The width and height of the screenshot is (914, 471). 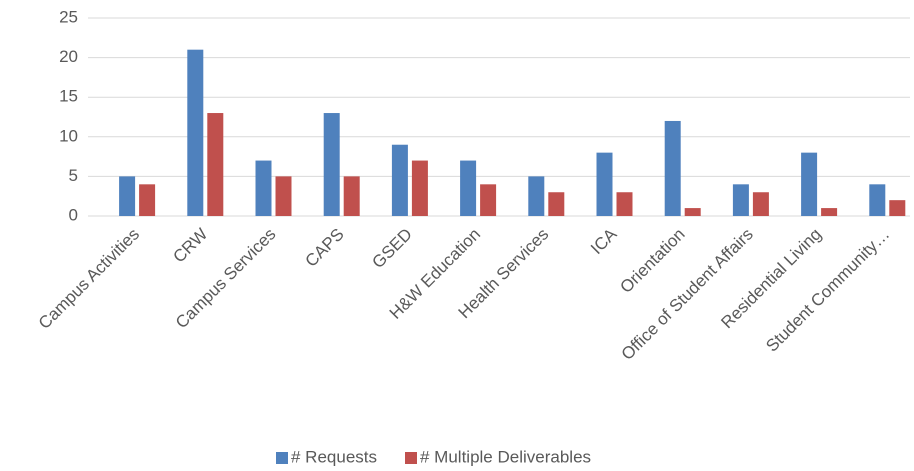 I want to click on x-tick-label: ICA, so click(x=604, y=241).